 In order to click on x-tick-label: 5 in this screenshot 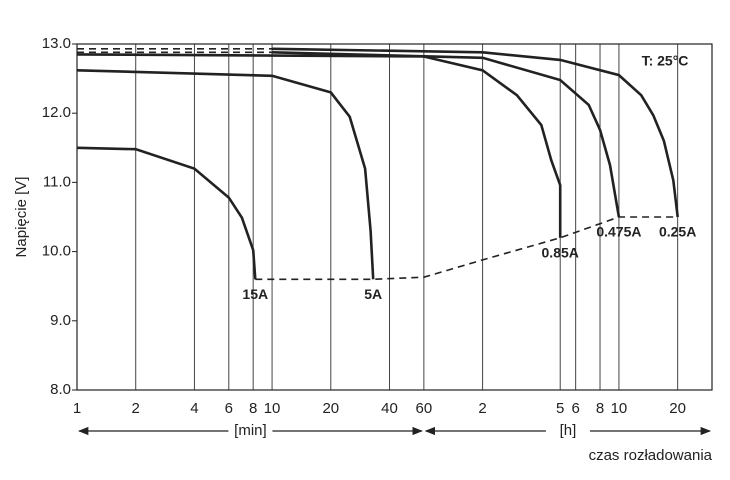, I will do `click(560, 408)`.